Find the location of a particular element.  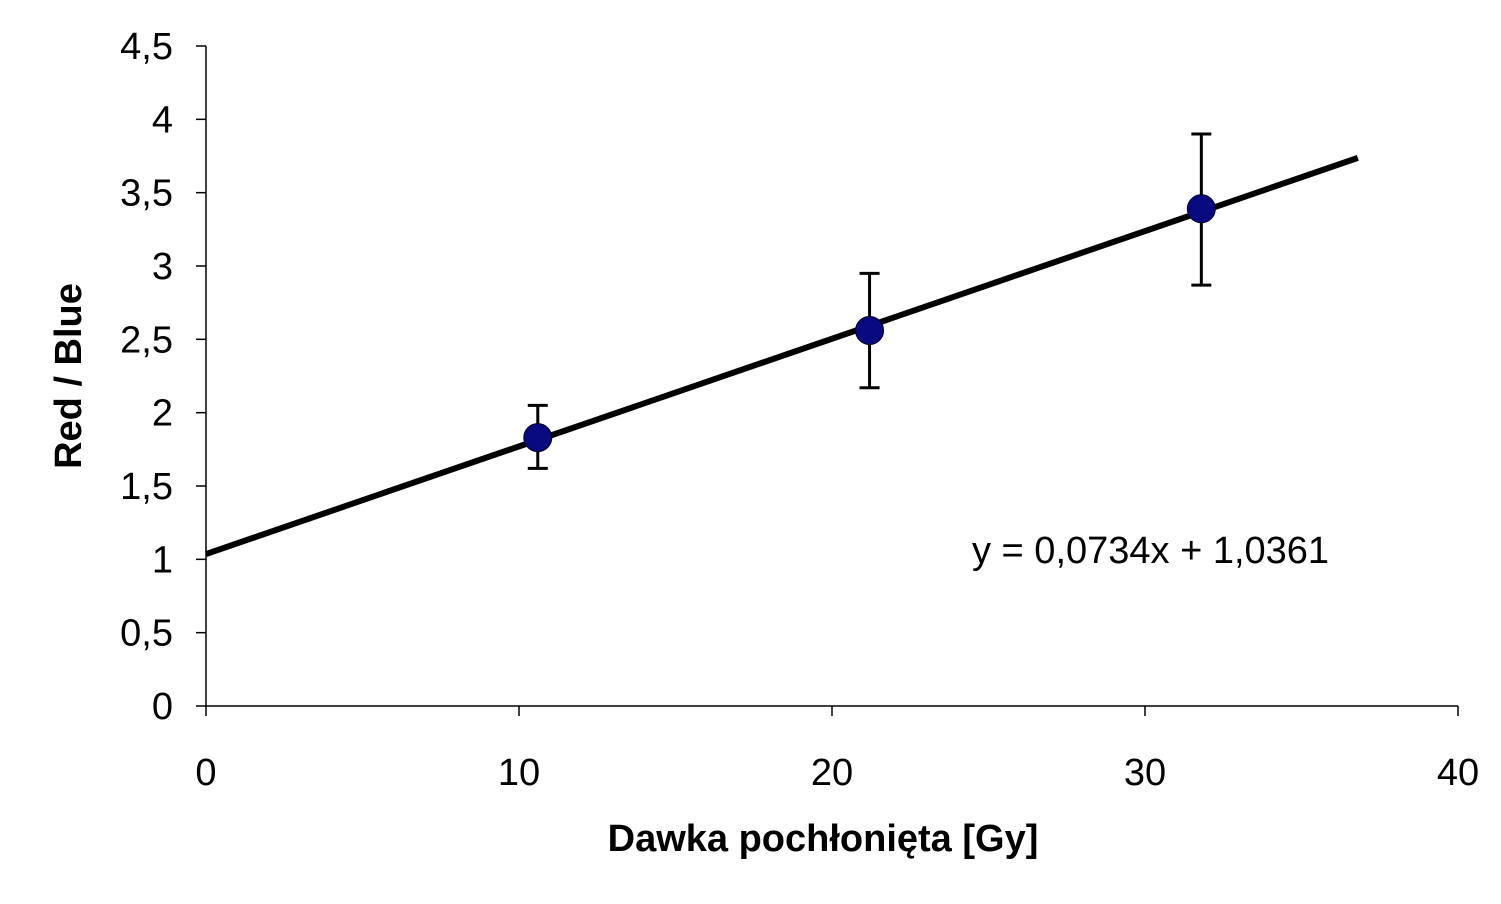

y-tick-label: 1,5 is located at coordinates (146, 487).